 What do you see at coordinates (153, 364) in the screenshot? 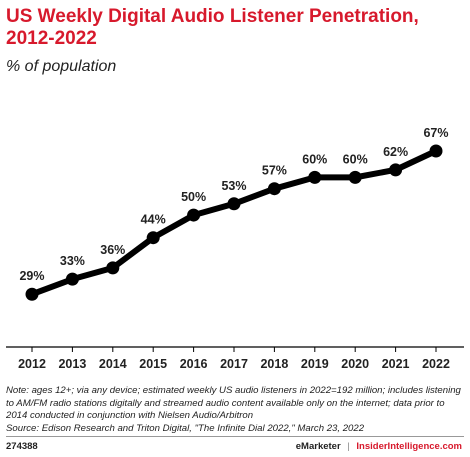
I see `x-tick-label: 2015` at bounding box center [153, 364].